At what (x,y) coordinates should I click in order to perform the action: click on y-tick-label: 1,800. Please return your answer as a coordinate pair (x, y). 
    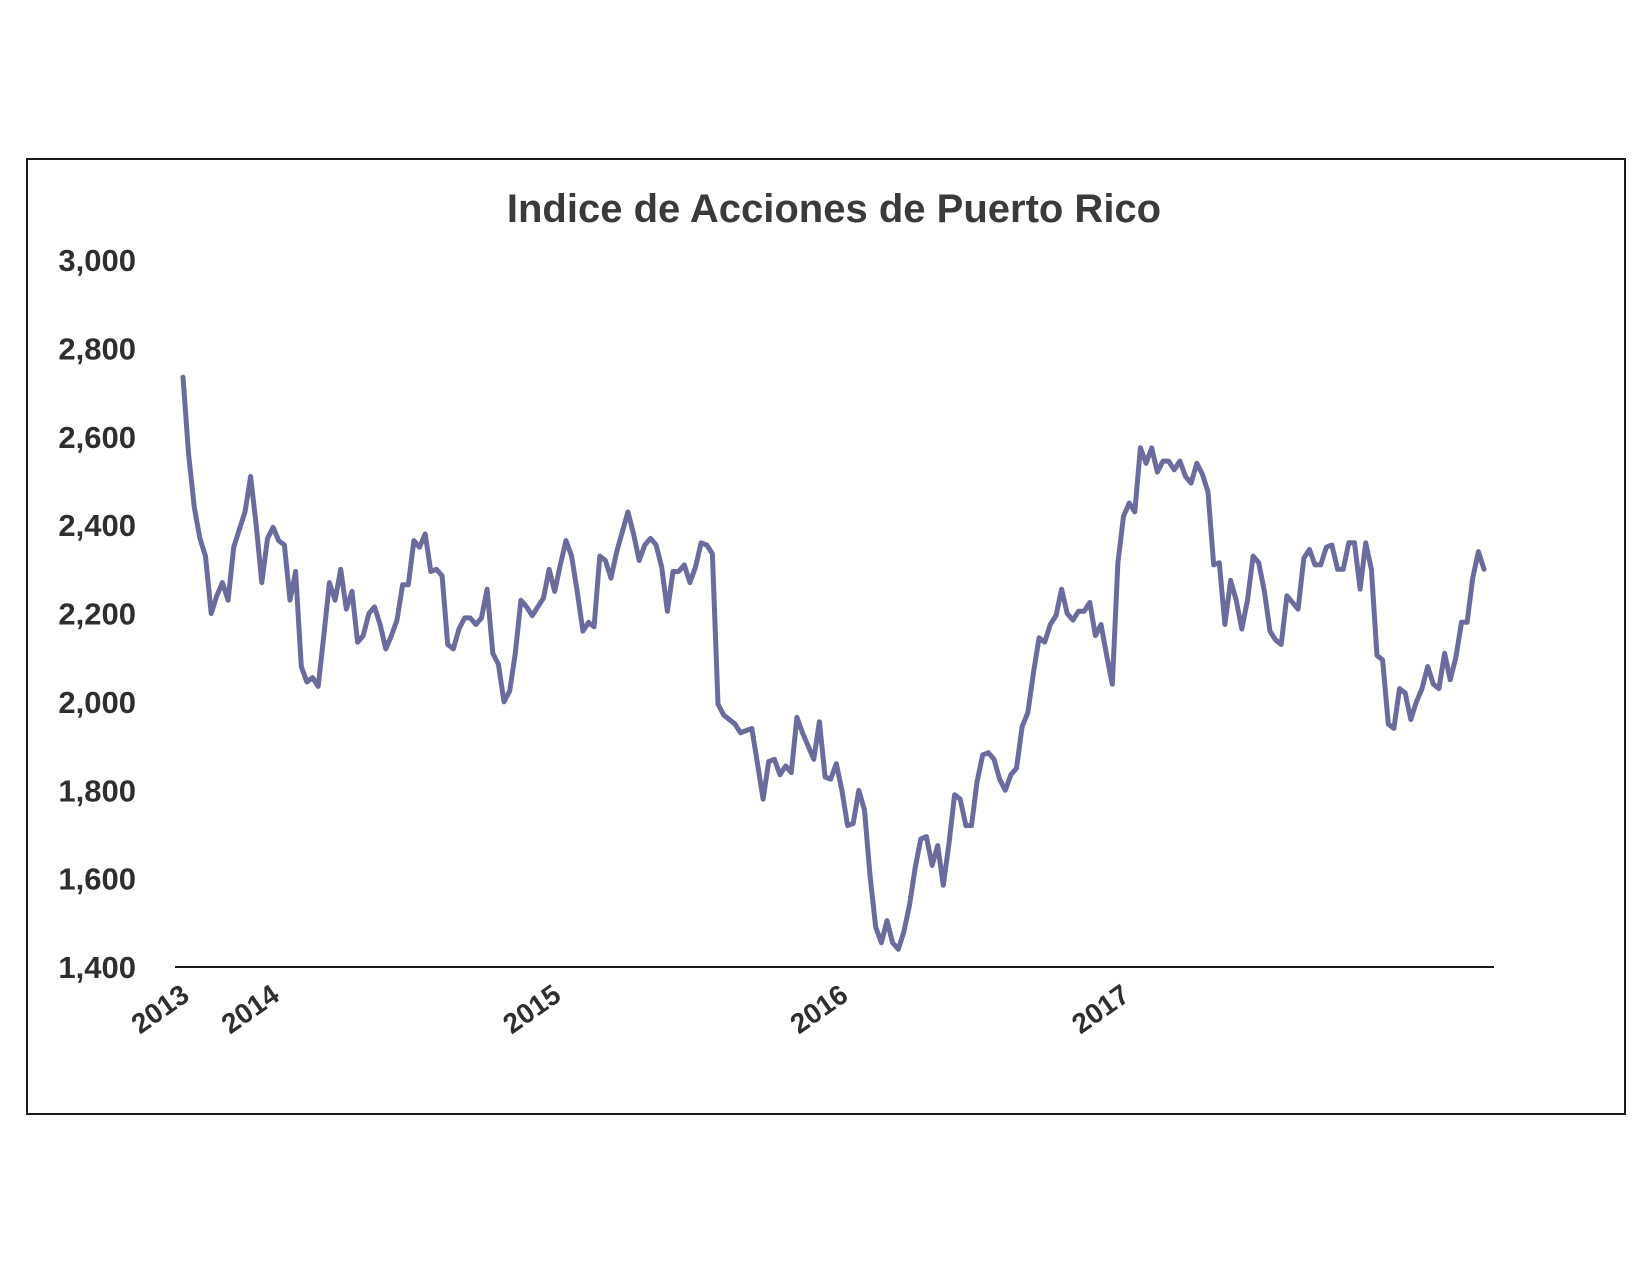
    Looking at the image, I should click on (97, 790).